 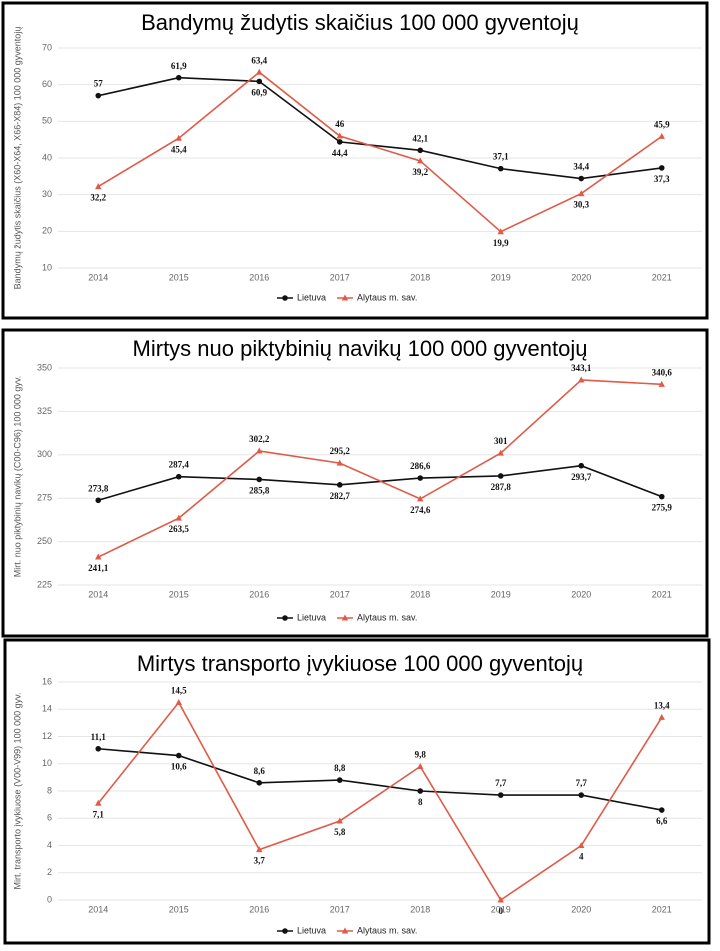 I want to click on data-label: 273,8, so click(x=98, y=488).